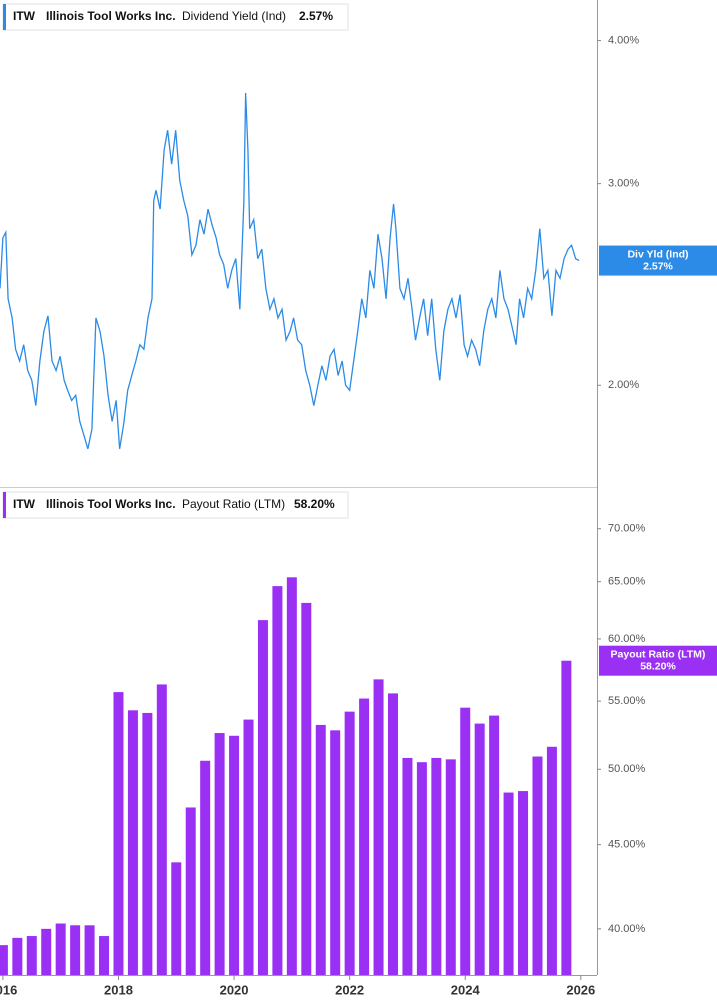  I want to click on y-tick-label: 60.00%, so click(627, 639).